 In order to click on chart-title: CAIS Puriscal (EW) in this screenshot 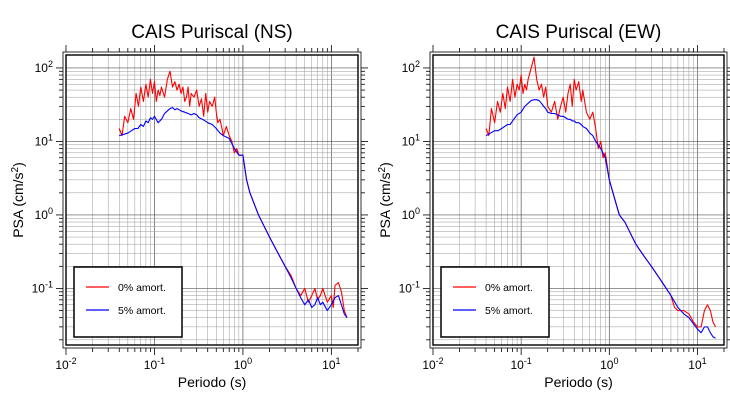, I will do `click(579, 32)`.